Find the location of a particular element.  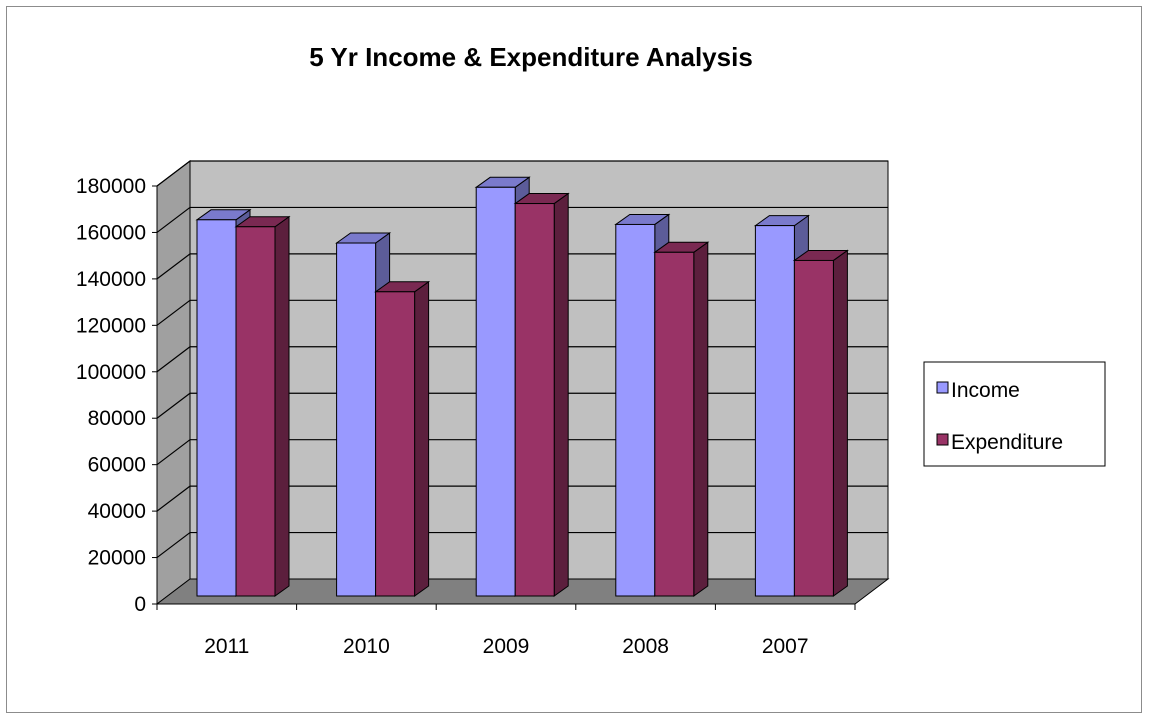

y-tick-label: 0 is located at coordinates (140, 604).